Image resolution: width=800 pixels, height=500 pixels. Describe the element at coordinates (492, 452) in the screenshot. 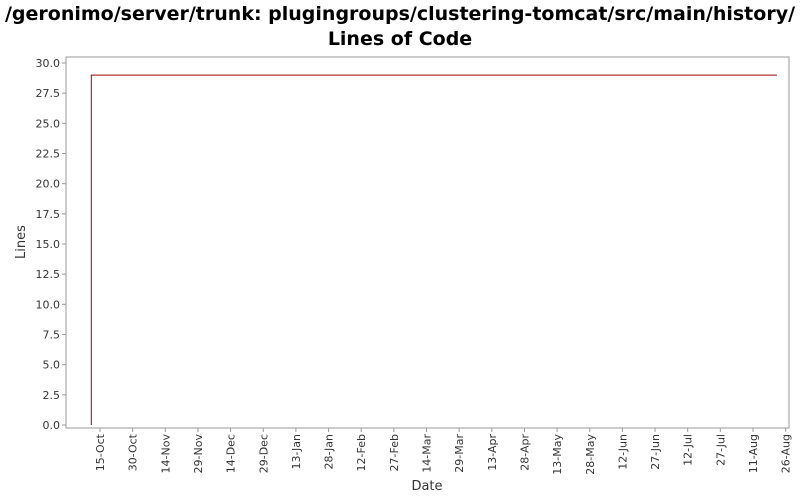

I see `x-tick-label: 13-Apr` at that location.